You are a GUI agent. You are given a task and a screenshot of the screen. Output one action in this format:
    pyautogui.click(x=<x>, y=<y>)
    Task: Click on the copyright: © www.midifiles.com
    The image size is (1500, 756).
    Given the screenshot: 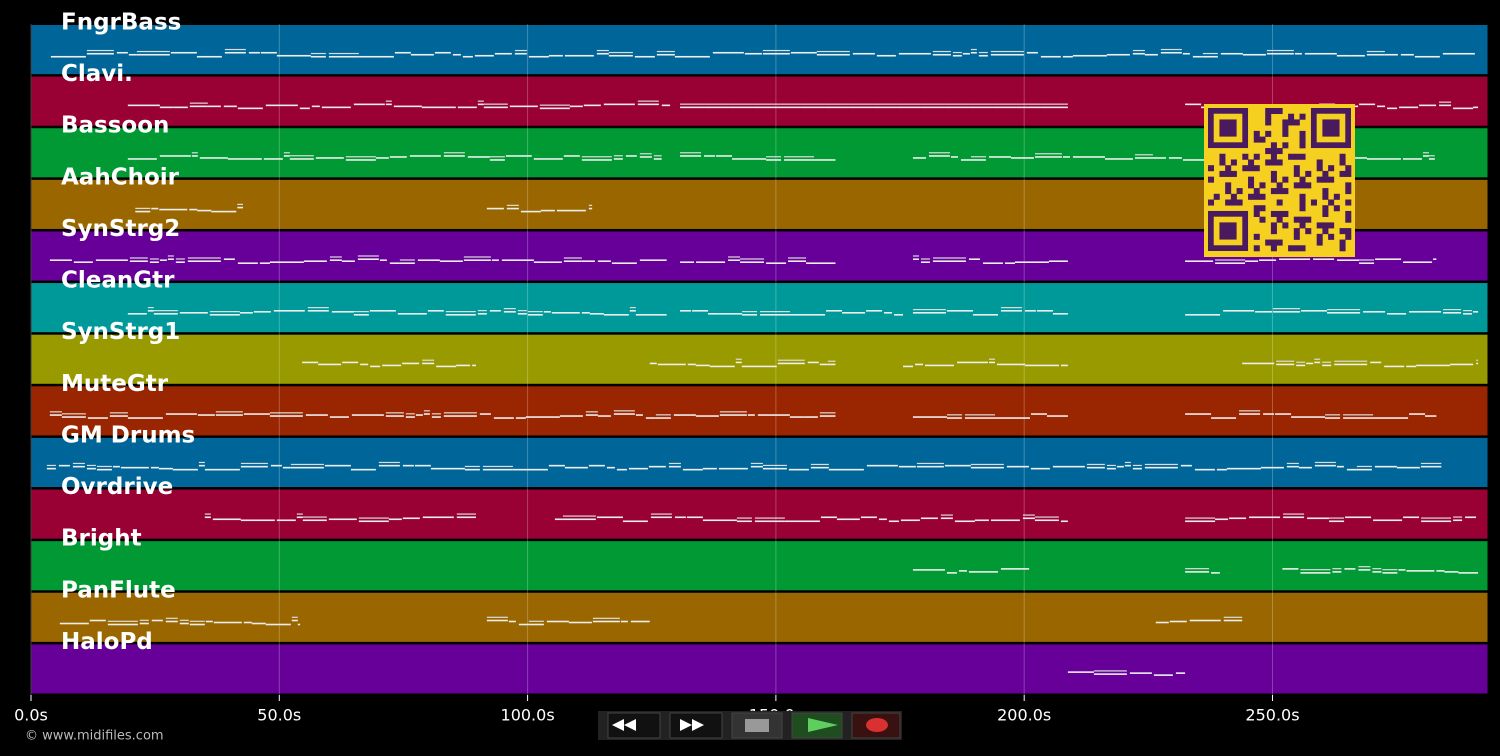 What is the action you would take?
    pyautogui.click(x=94, y=736)
    